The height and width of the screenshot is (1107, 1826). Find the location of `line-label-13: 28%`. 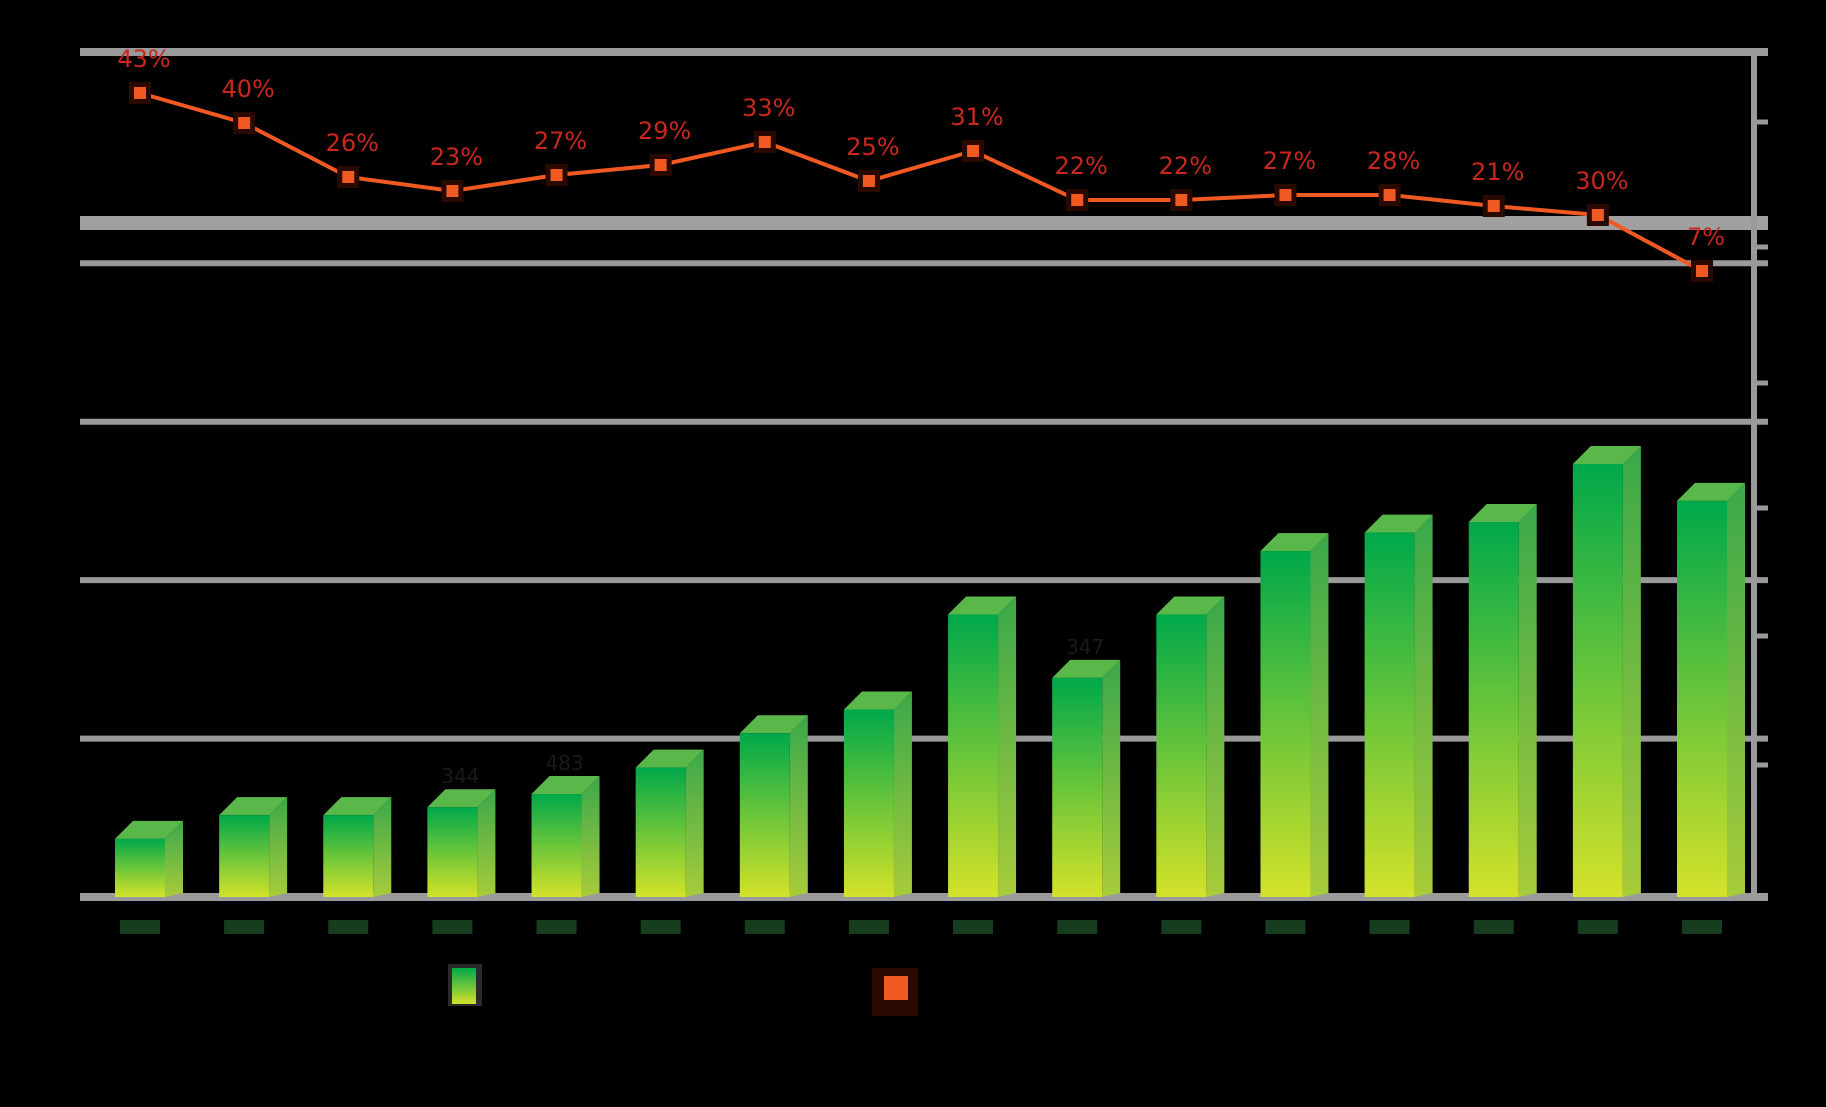

line-label-13: 28% is located at coordinates (1393, 161).